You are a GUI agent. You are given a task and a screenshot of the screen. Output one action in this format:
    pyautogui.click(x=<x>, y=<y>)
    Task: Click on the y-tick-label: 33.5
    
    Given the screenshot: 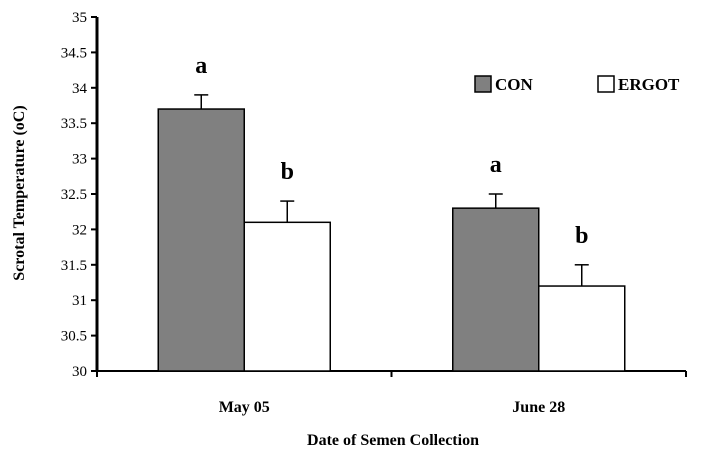 What is the action you would take?
    pyautogui.click(x=74, y=124)
    